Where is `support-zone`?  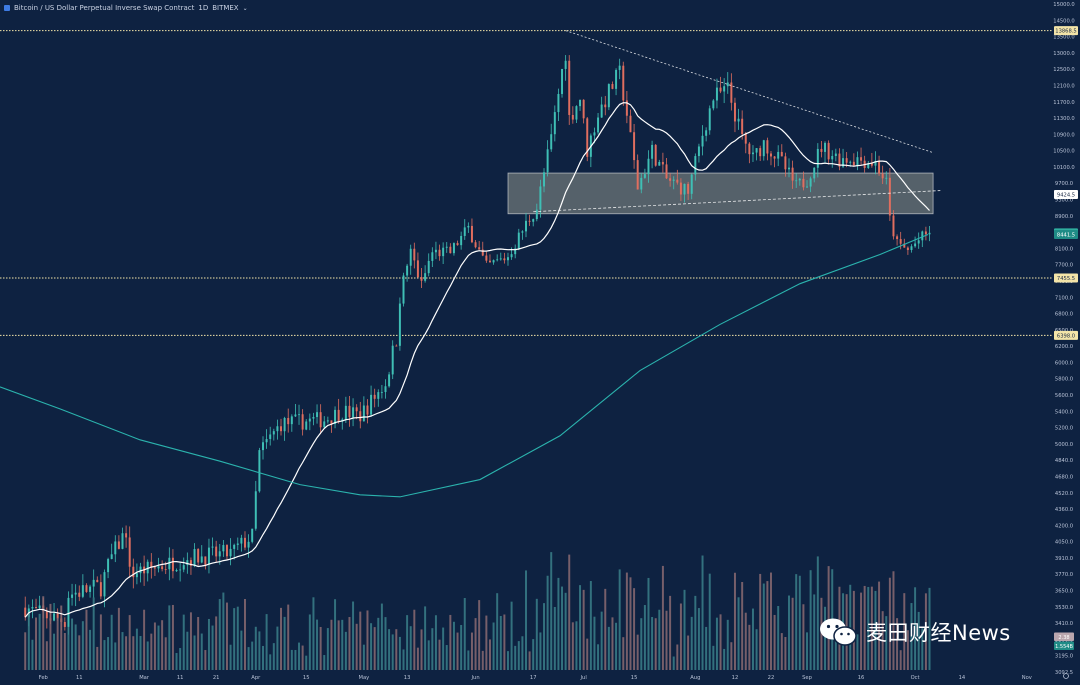
support-zone is located at coordinates (720, 193).